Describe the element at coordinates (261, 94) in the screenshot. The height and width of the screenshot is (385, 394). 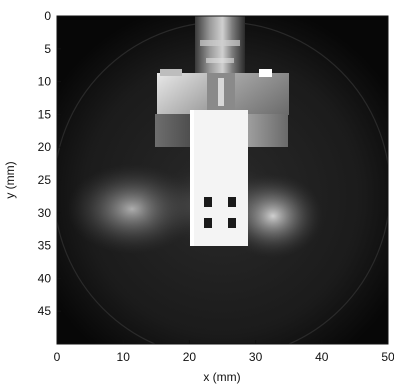
I see `mount-top-right` at that location.